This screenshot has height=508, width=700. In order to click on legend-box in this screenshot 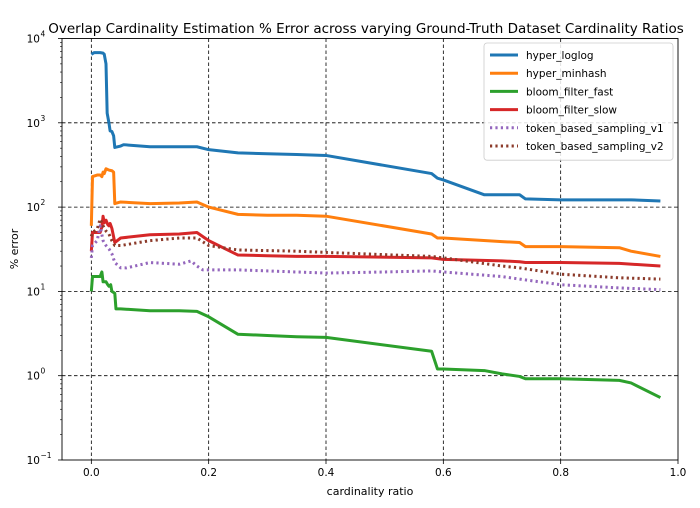, I will do `click(578, 101)`.